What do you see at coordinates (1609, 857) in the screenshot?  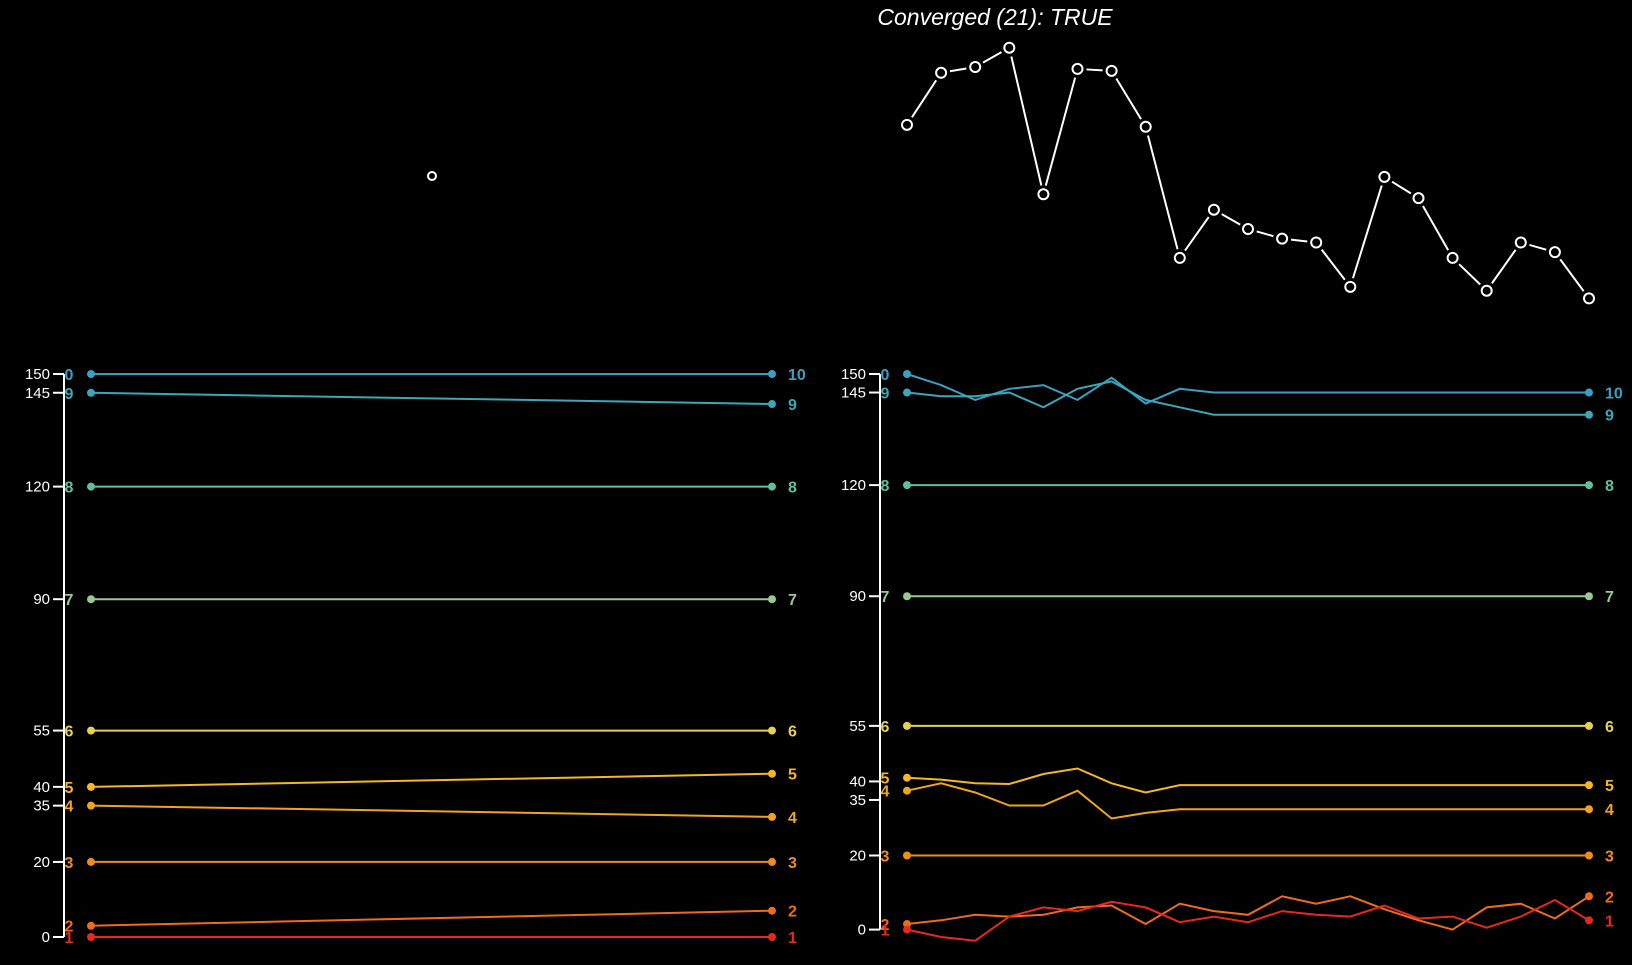 I see `series-end-label: 3` at bounding box center [1609, 857].